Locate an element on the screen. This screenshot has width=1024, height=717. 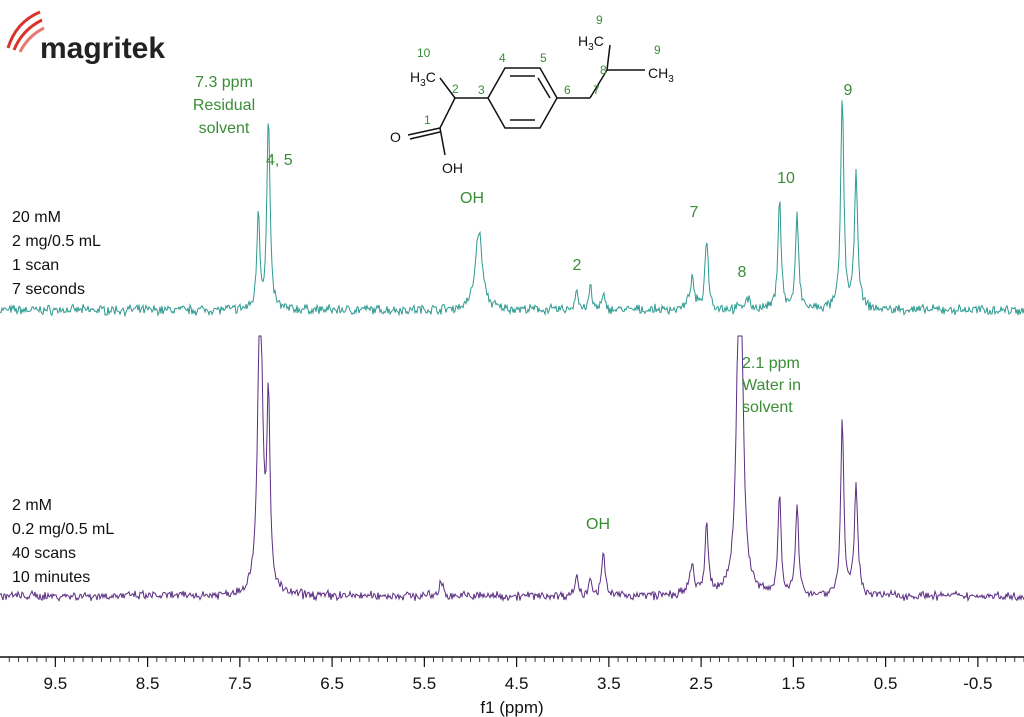
annotation-h10: 10 is located at coordinates (786, 178).